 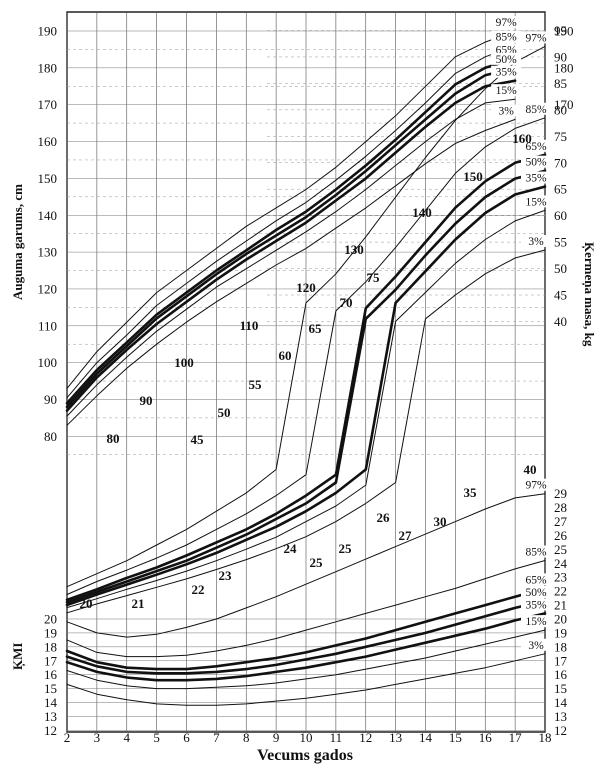 I want to click on y-tick-weight: 65, so click(x=560, y=189).